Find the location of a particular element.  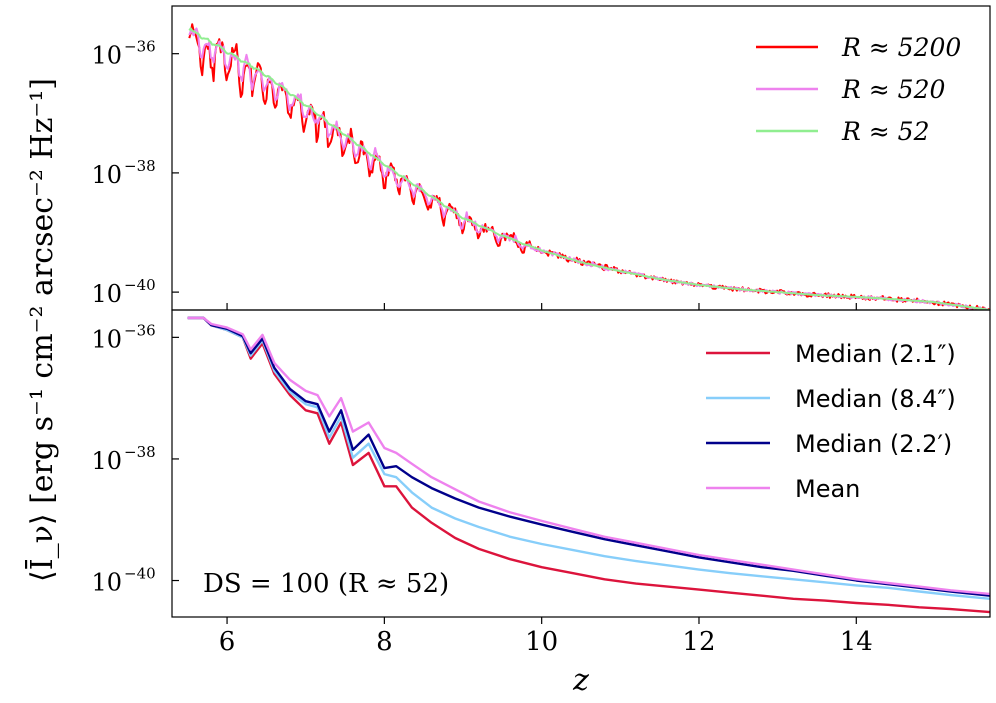

bottom-xtick-label-2: 10 is located at coordinates (541, 642).